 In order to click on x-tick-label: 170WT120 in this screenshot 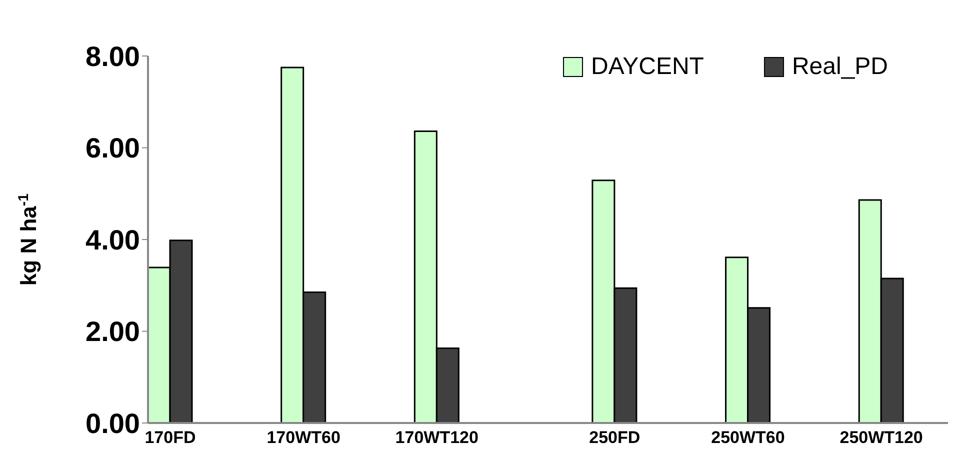, I will do `click(436, 438)`.